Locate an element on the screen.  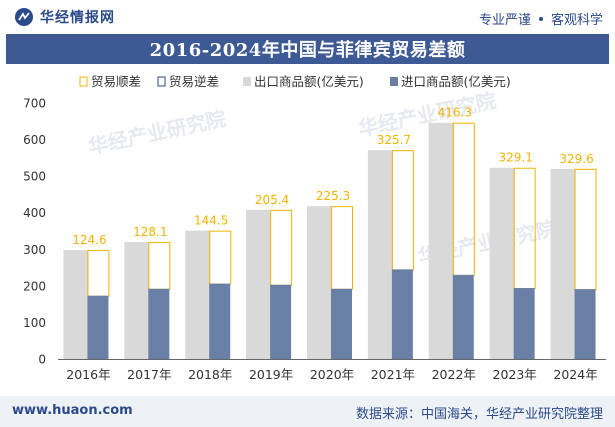
top-bar: 华经情报网 专业严谨 客观科学 is located at coordinates (307, 17).